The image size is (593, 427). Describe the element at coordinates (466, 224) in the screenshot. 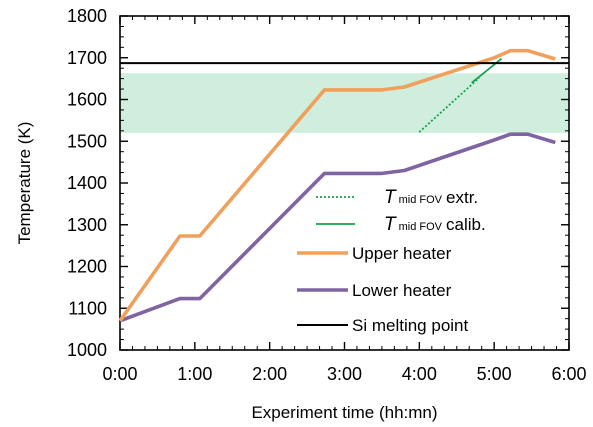

I see `legend-label-suffix: calib.` at that location.